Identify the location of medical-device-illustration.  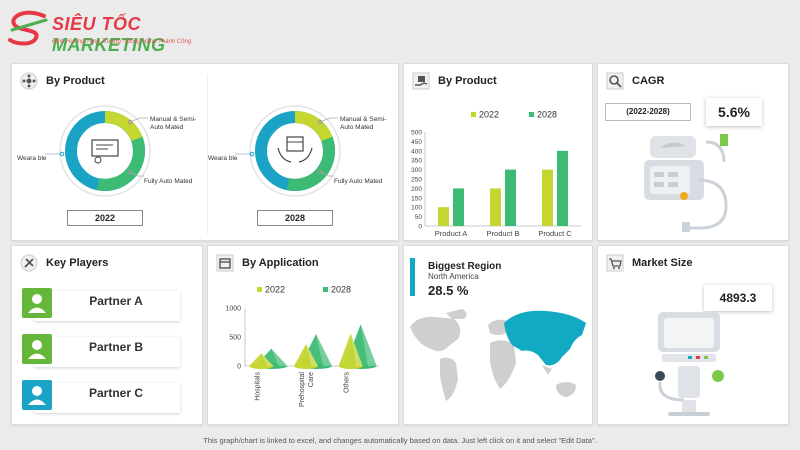
(686, 183).